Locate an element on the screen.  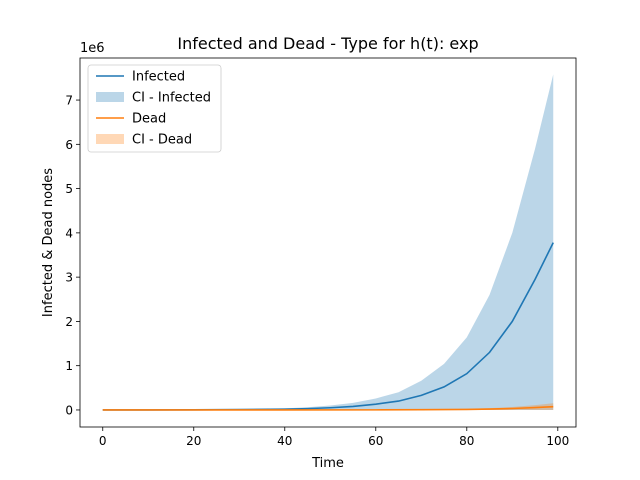
y-axis-ticks: 0 1 2 3 4 5 6 7 is located at coordinates (72, 255).